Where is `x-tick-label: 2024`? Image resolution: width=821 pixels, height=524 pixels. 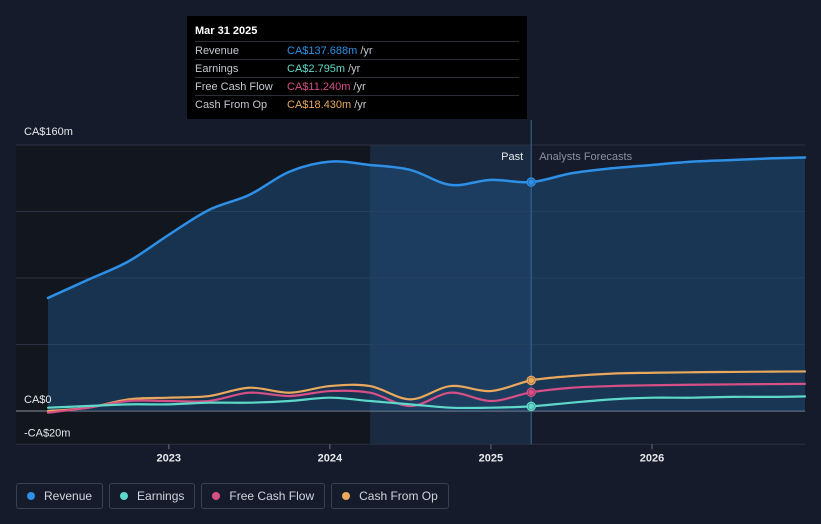 x-tick-label: 2024 is located at coordinates (330, 458).